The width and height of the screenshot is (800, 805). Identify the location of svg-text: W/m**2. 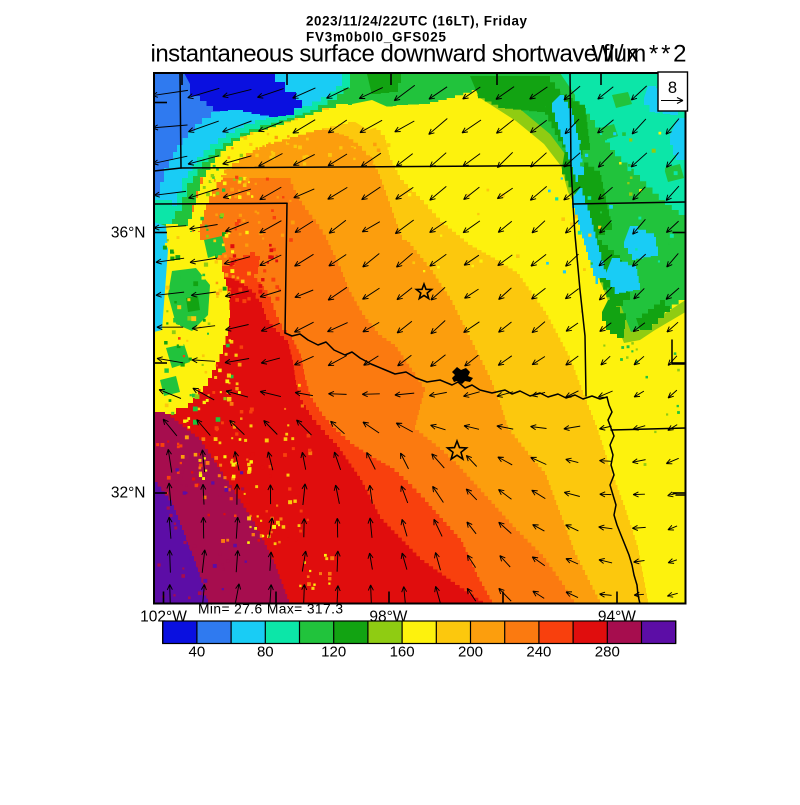
(639, 54).